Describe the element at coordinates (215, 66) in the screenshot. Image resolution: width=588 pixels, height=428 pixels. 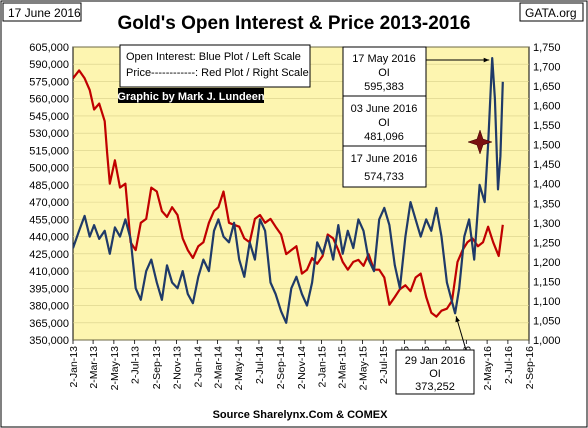
I see `legend-box` at that location.